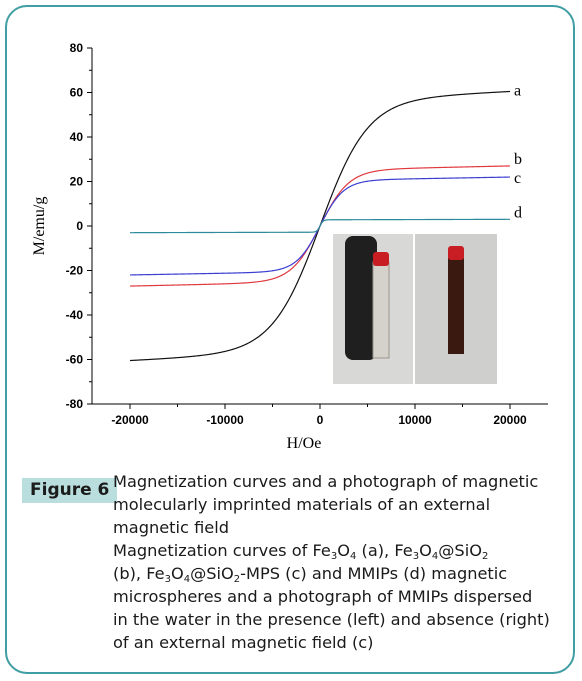 This screenshot has height=681, width=582. Describe the element at coordinates (415, 420) in the screenshot. I see `x-tick-label: 10000` at that location.